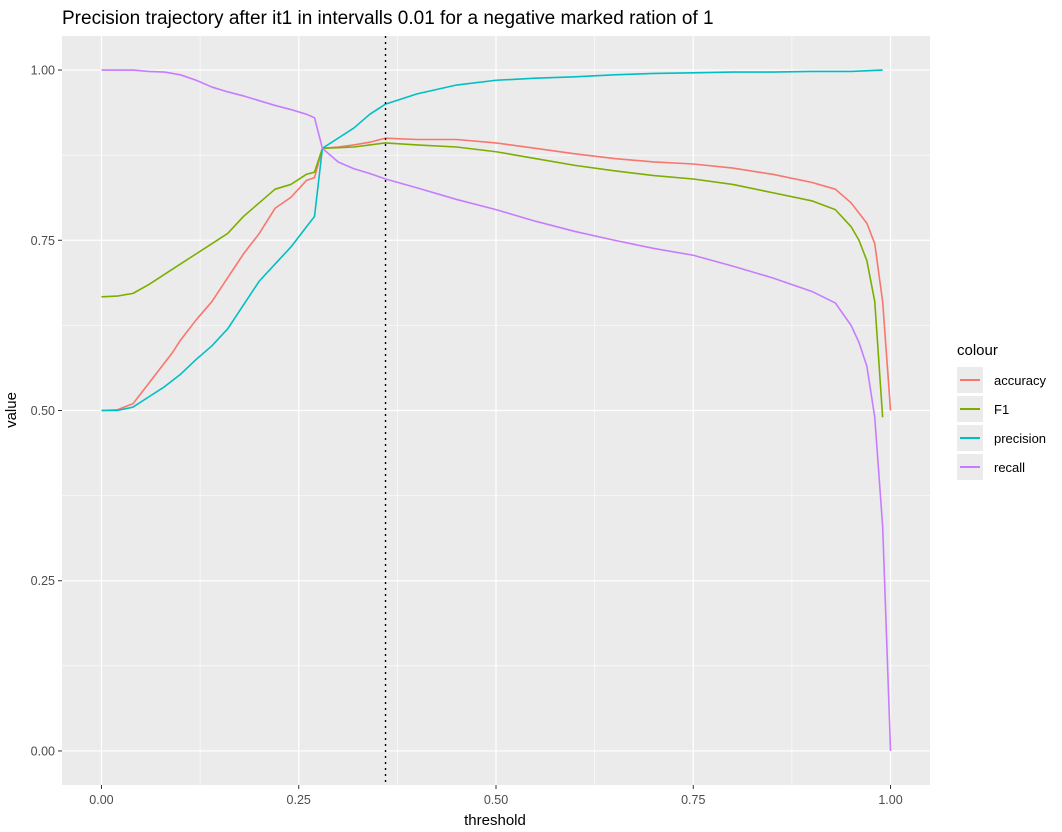  What do you see at coordinates (43, 241) in the screenshot?
I see `y-tick-label: 0.75` at bounding box center [43, 241].